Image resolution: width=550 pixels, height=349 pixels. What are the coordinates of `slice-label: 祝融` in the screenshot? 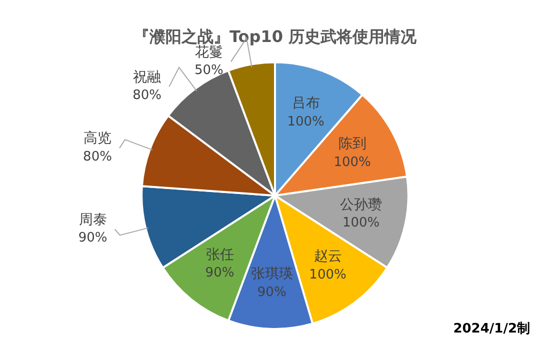 It's located at (147, 77).